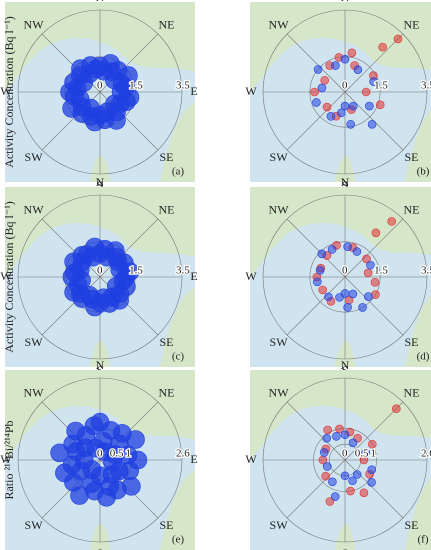 The height and width of the screenshot is (550, 431). What do you see at coordinates (426, 86) in the screenshot?
I see `r-tick-label: 3.5` at bounding box center [426, 86].